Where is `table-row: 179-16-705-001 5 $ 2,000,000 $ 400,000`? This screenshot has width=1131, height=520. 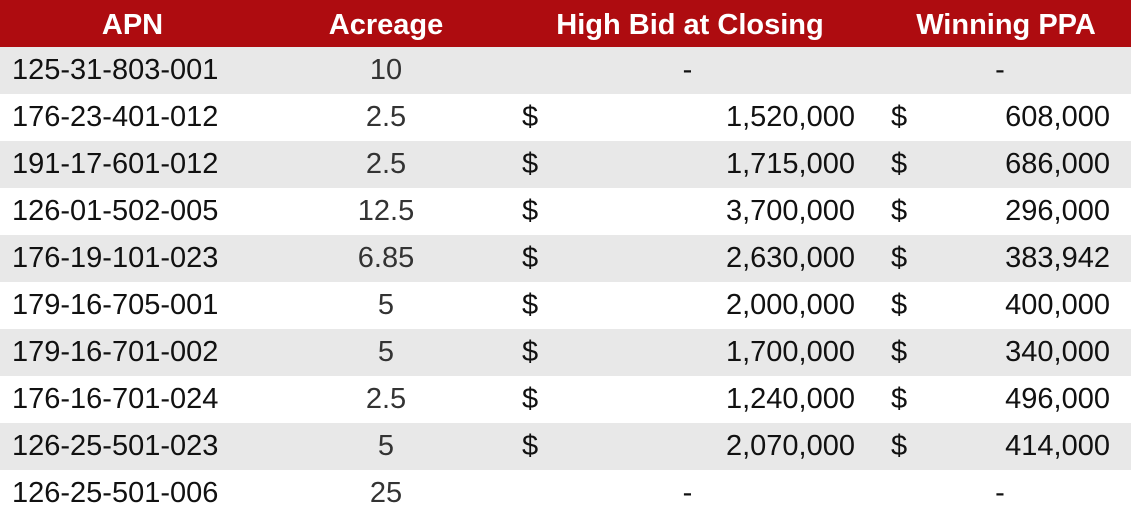
table-row: 179-16-705-001 5 $ 2,000,000 $ 400,000 is located at coordinates (565, 305).